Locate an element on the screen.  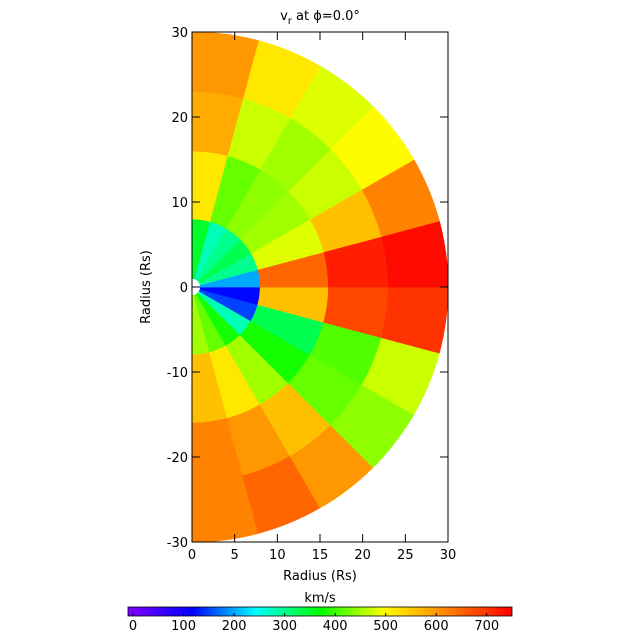
title-sub: r is located at coordinates (290, 21).